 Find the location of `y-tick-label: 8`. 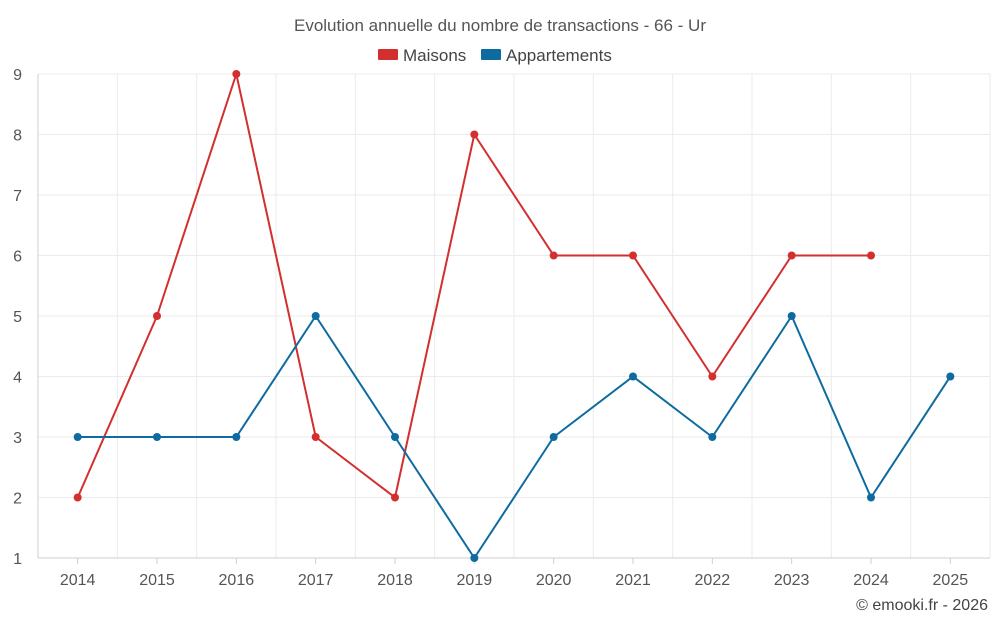

y-tick-label: 8 is located at coordinates (17, 136).